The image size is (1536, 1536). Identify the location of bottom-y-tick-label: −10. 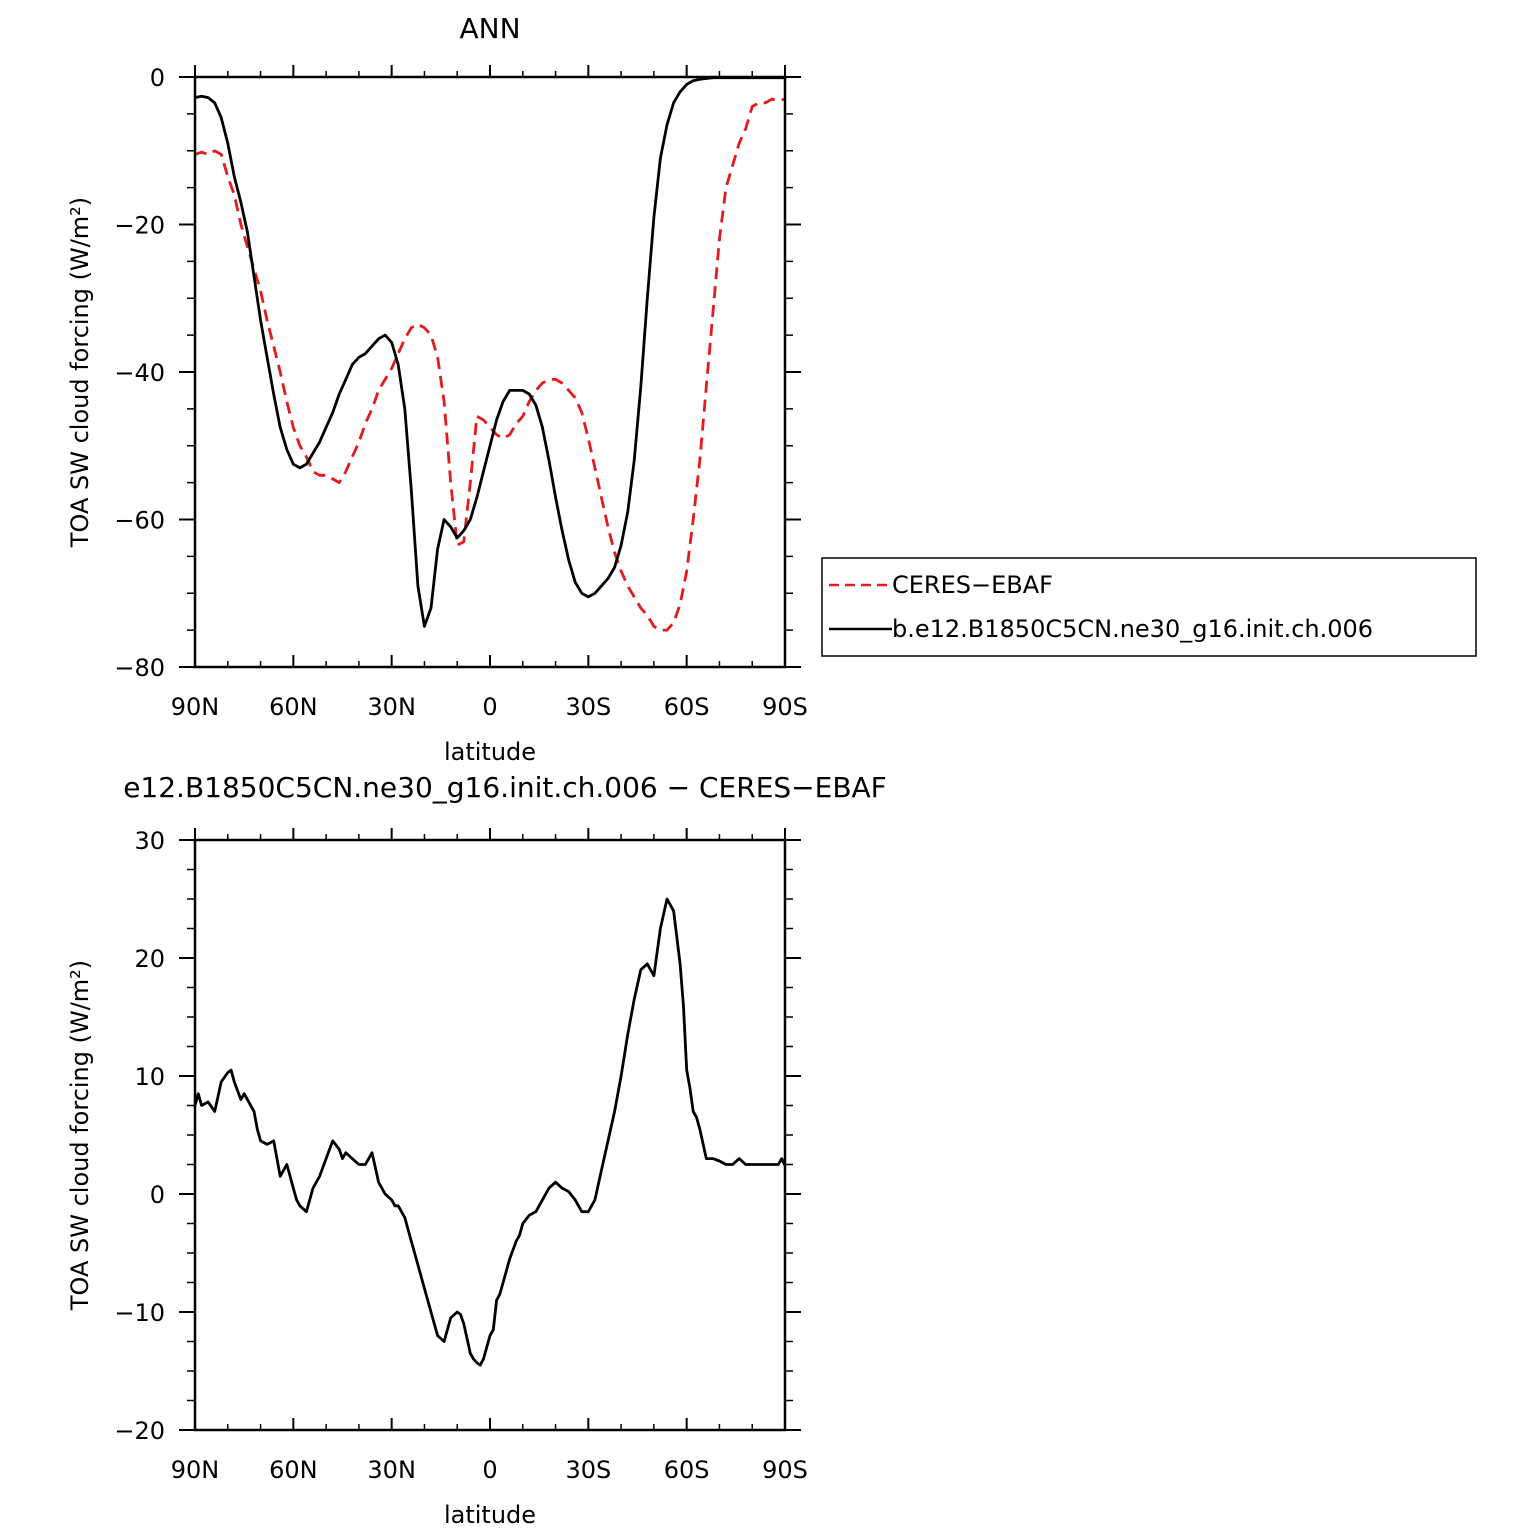
(139, 1313).